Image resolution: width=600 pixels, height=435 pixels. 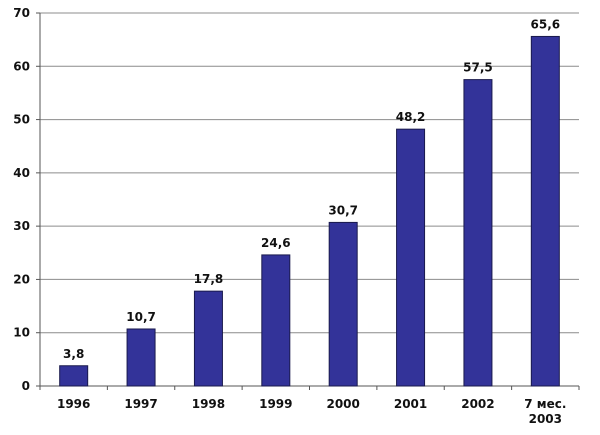 I want to click on x-tick-label: 2000, so click(x=342, y=404).